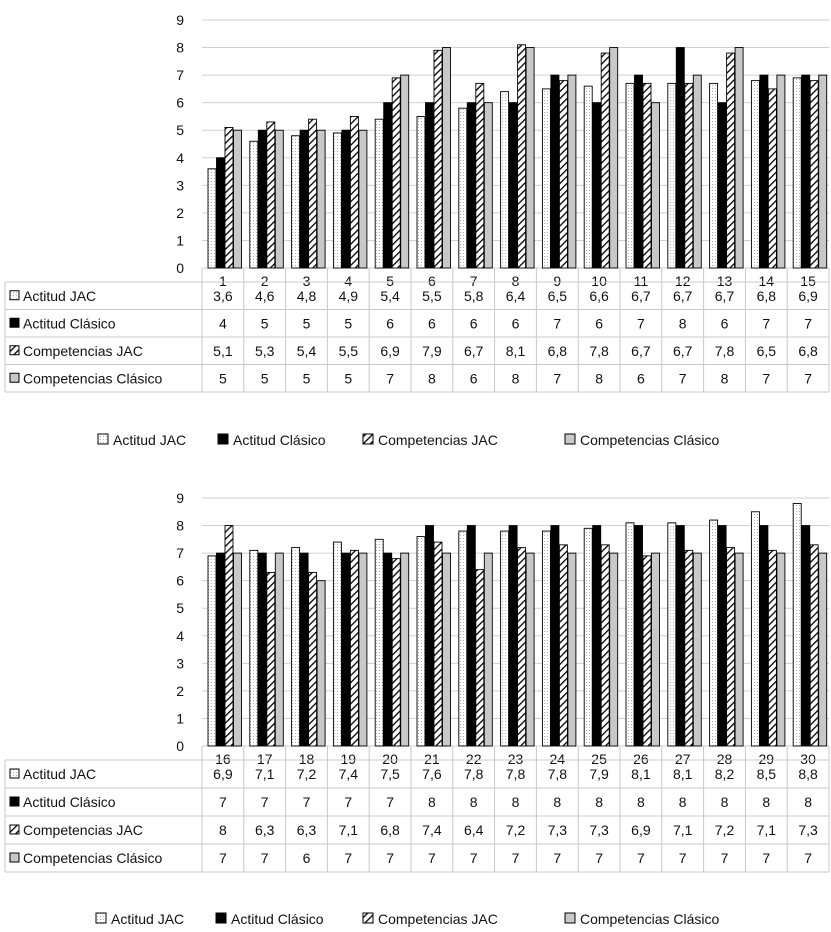 This screenshot has width=831, height=932. I want to click on x-category-label: 26, so click(641, 759).